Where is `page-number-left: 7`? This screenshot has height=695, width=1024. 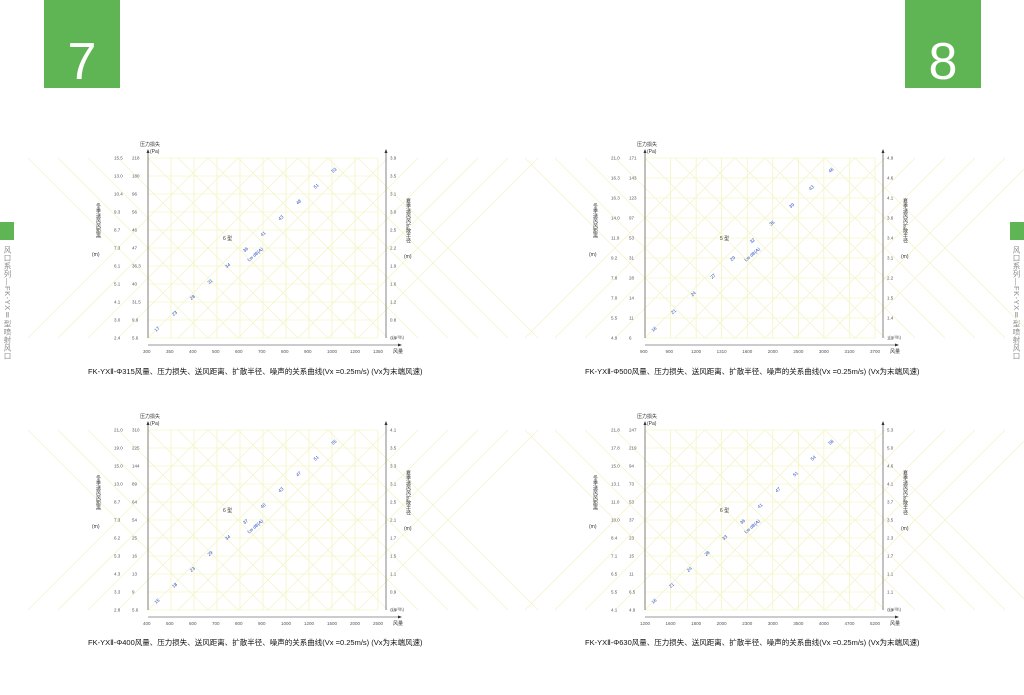
page-number-left: 7 is located at coordinates (82, 44).